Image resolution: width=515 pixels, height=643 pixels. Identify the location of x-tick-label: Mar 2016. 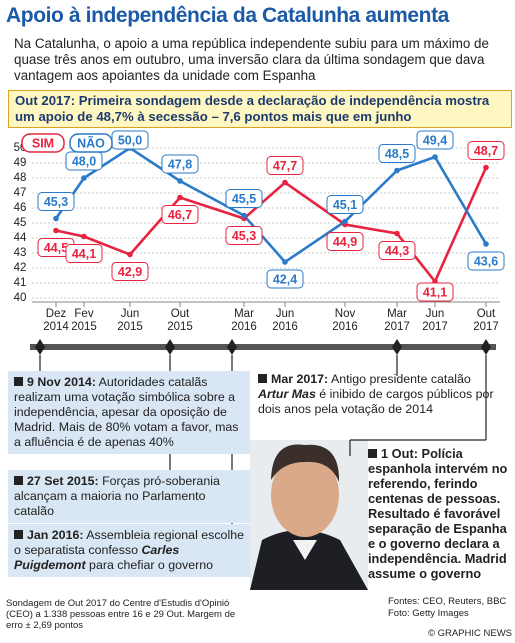
(244, 320).